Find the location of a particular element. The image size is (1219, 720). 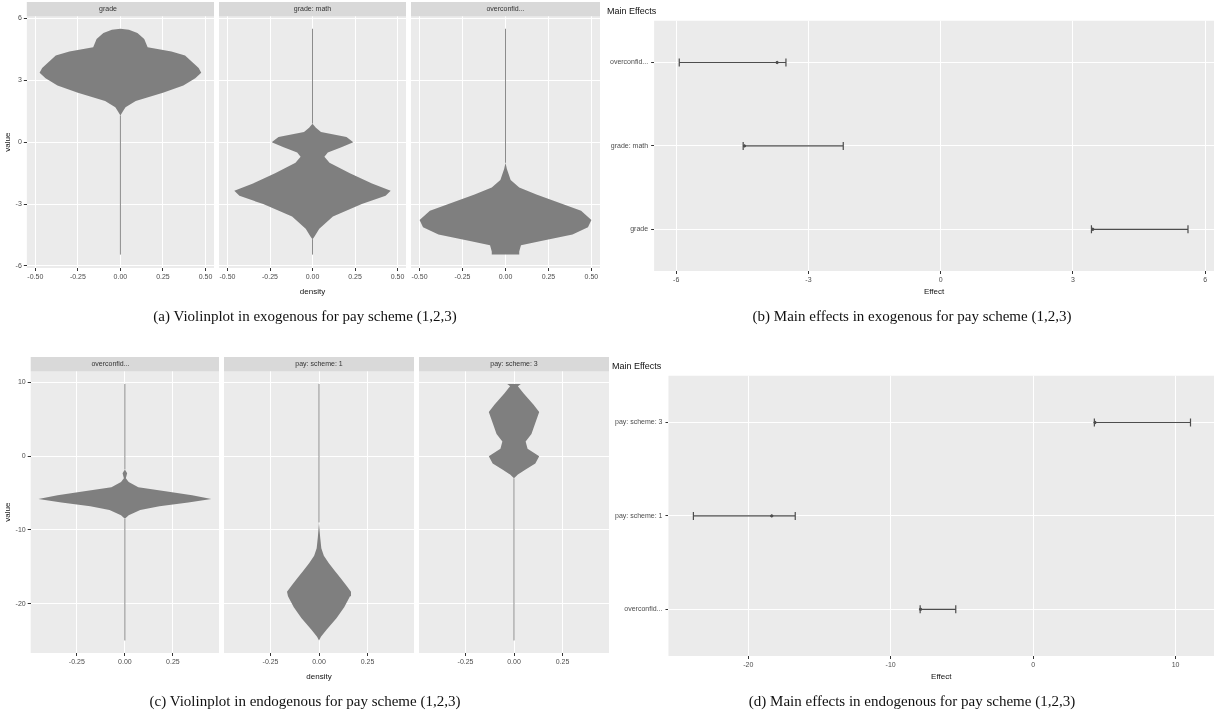

text: (c) Violinplot in endogenous for pay scheme (1,2,3) is located at coordinates (305, 701).